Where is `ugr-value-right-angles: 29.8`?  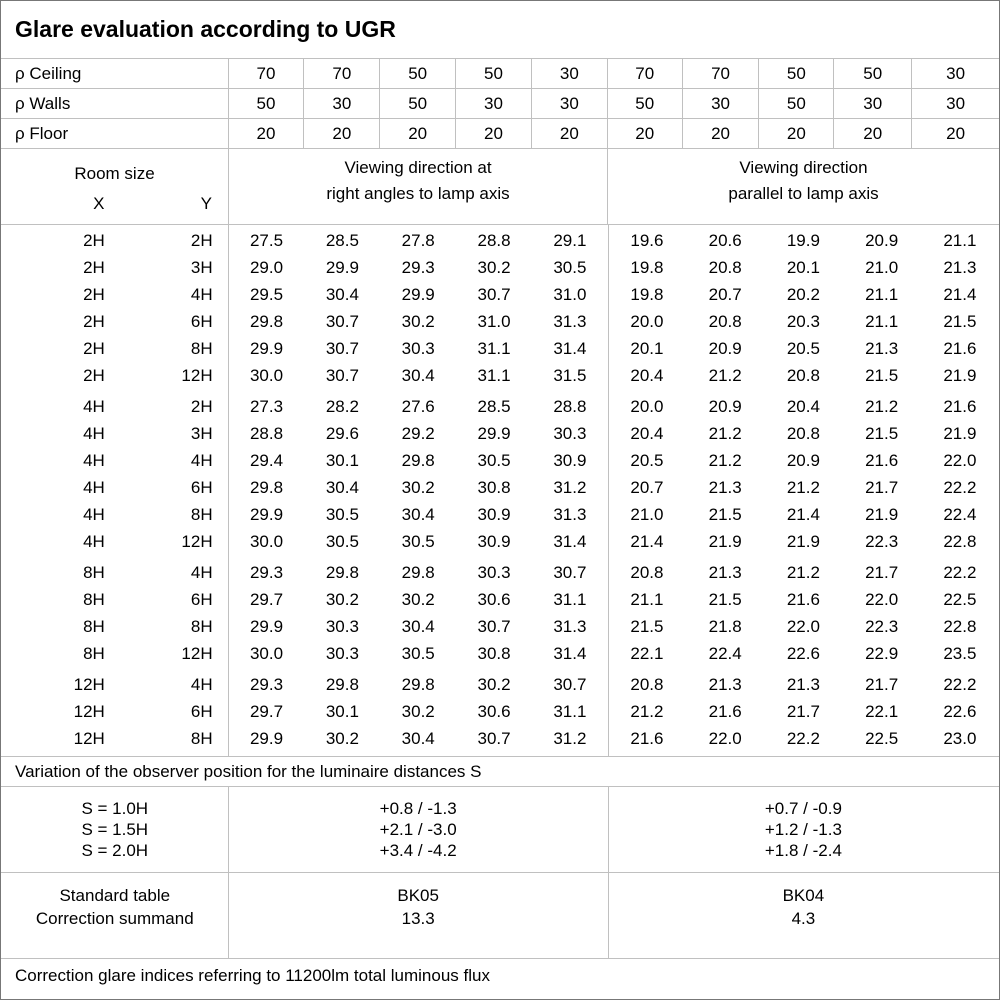 ugr-value-right-angles: 29.8 is located at coordinates (418, 572).